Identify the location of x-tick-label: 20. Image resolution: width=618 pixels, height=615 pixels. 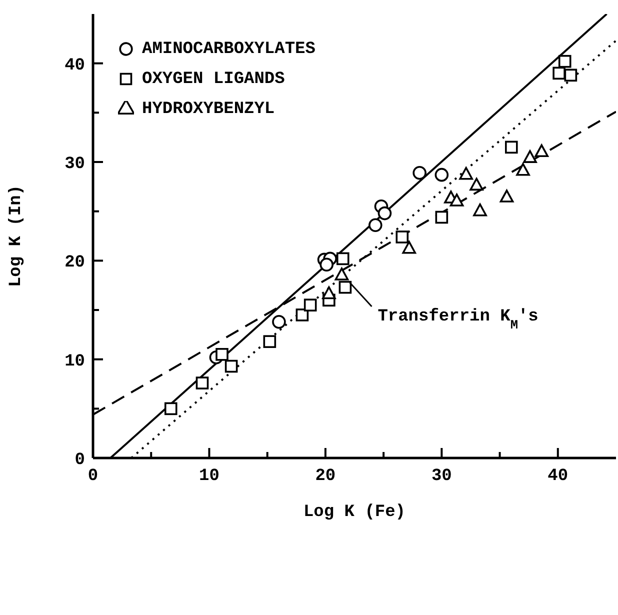
(325, 476).